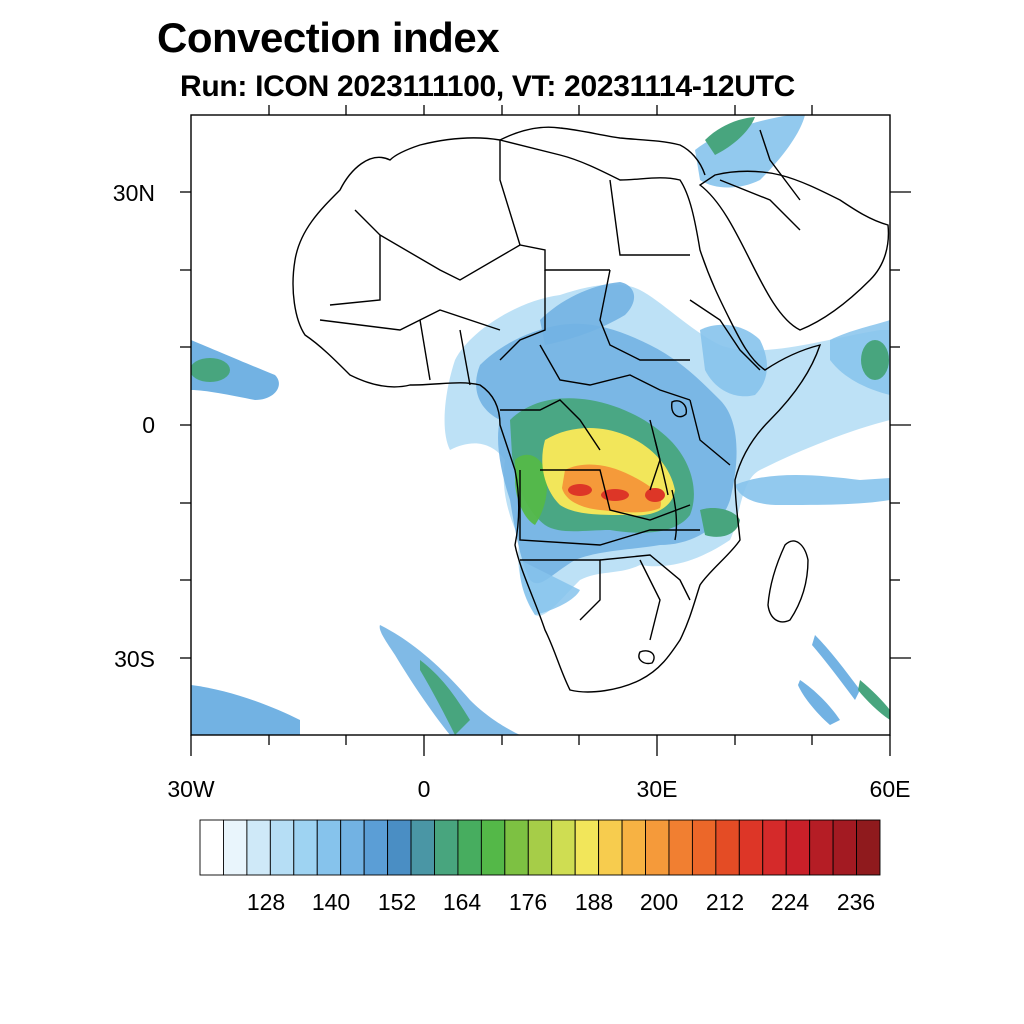 The width and height of the screenshot is (1024, 1024). I want to click on colorbar-label-188: 188, so click(594, 902).